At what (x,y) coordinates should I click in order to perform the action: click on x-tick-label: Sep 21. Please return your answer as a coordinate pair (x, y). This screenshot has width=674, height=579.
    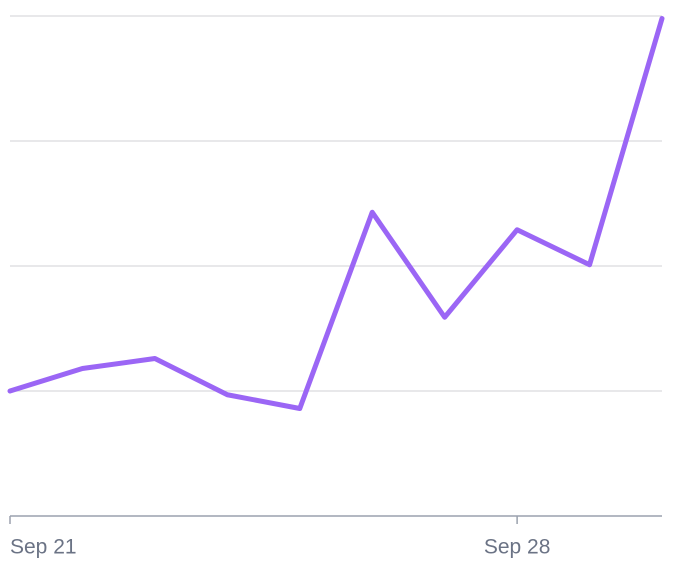
    Looking at the image, I should click on (43, 547).